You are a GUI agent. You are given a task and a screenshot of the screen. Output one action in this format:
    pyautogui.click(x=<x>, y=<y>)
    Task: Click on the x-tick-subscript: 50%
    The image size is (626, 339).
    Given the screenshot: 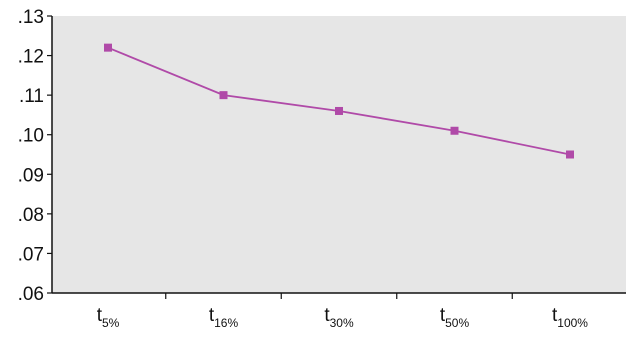 What is the action you would take?
    pyautogui.click(x=457, y=323)
    